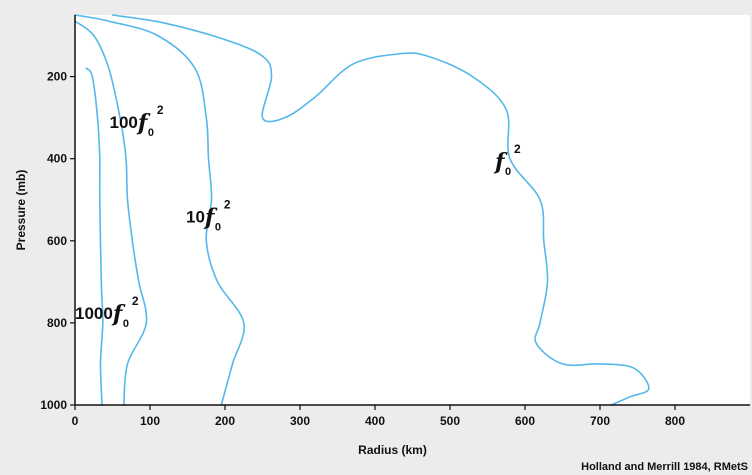 Image resolution: width=752 pixels, height=475 pixels. I want to click on contour-label-f-2: f, so click(210, 217).